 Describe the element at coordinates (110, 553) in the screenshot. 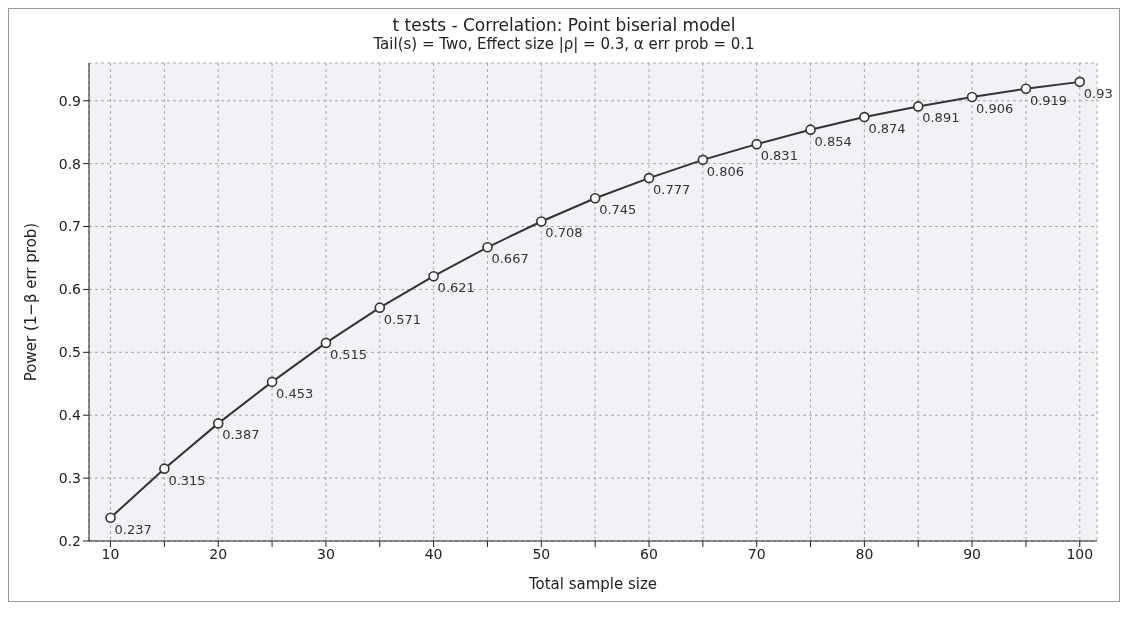

I see `x-tick-label: 10` at that location.